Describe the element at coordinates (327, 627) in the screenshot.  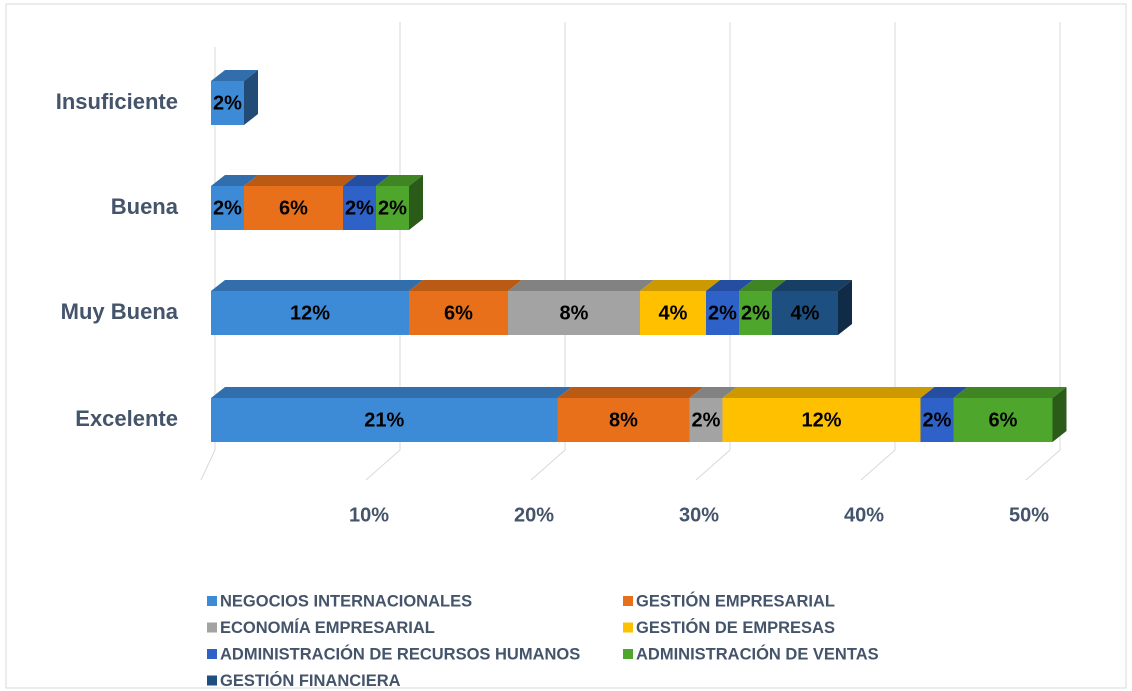
I see `legend-label: ECONOMÍA EMPRESARIAL` at that location.